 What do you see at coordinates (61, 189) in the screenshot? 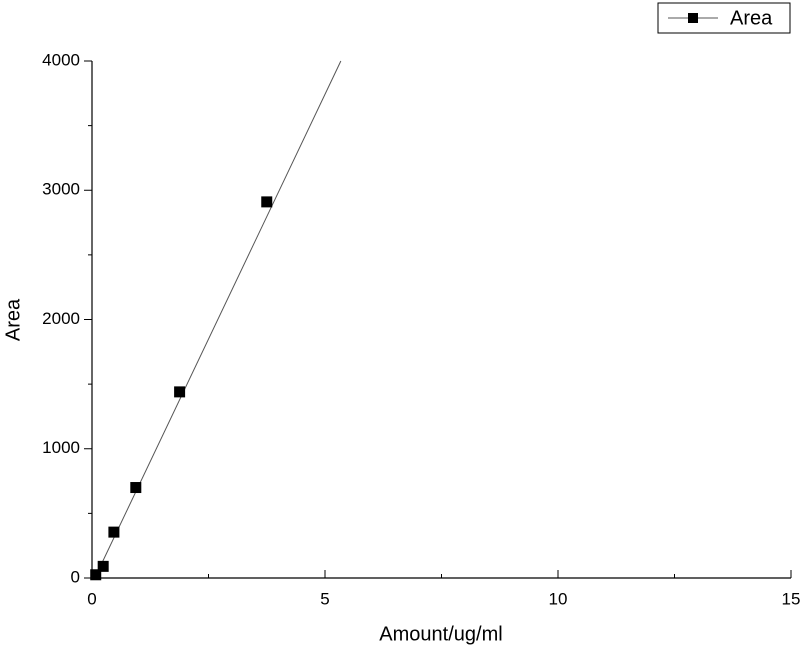
I see `y-tick-label: 3000` at bounding box center [61, 189].